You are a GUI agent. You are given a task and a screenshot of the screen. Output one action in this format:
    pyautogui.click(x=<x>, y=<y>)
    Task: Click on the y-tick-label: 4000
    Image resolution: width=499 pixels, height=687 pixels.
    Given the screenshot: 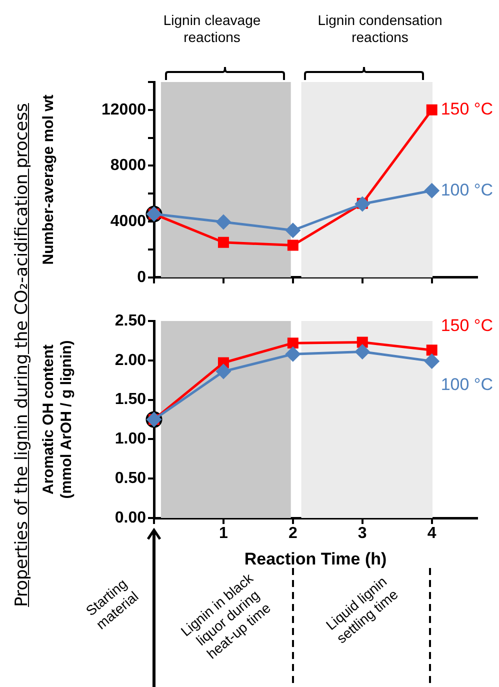 What is the action you would take?
    pyautogui.click(x=128, y=221)
    